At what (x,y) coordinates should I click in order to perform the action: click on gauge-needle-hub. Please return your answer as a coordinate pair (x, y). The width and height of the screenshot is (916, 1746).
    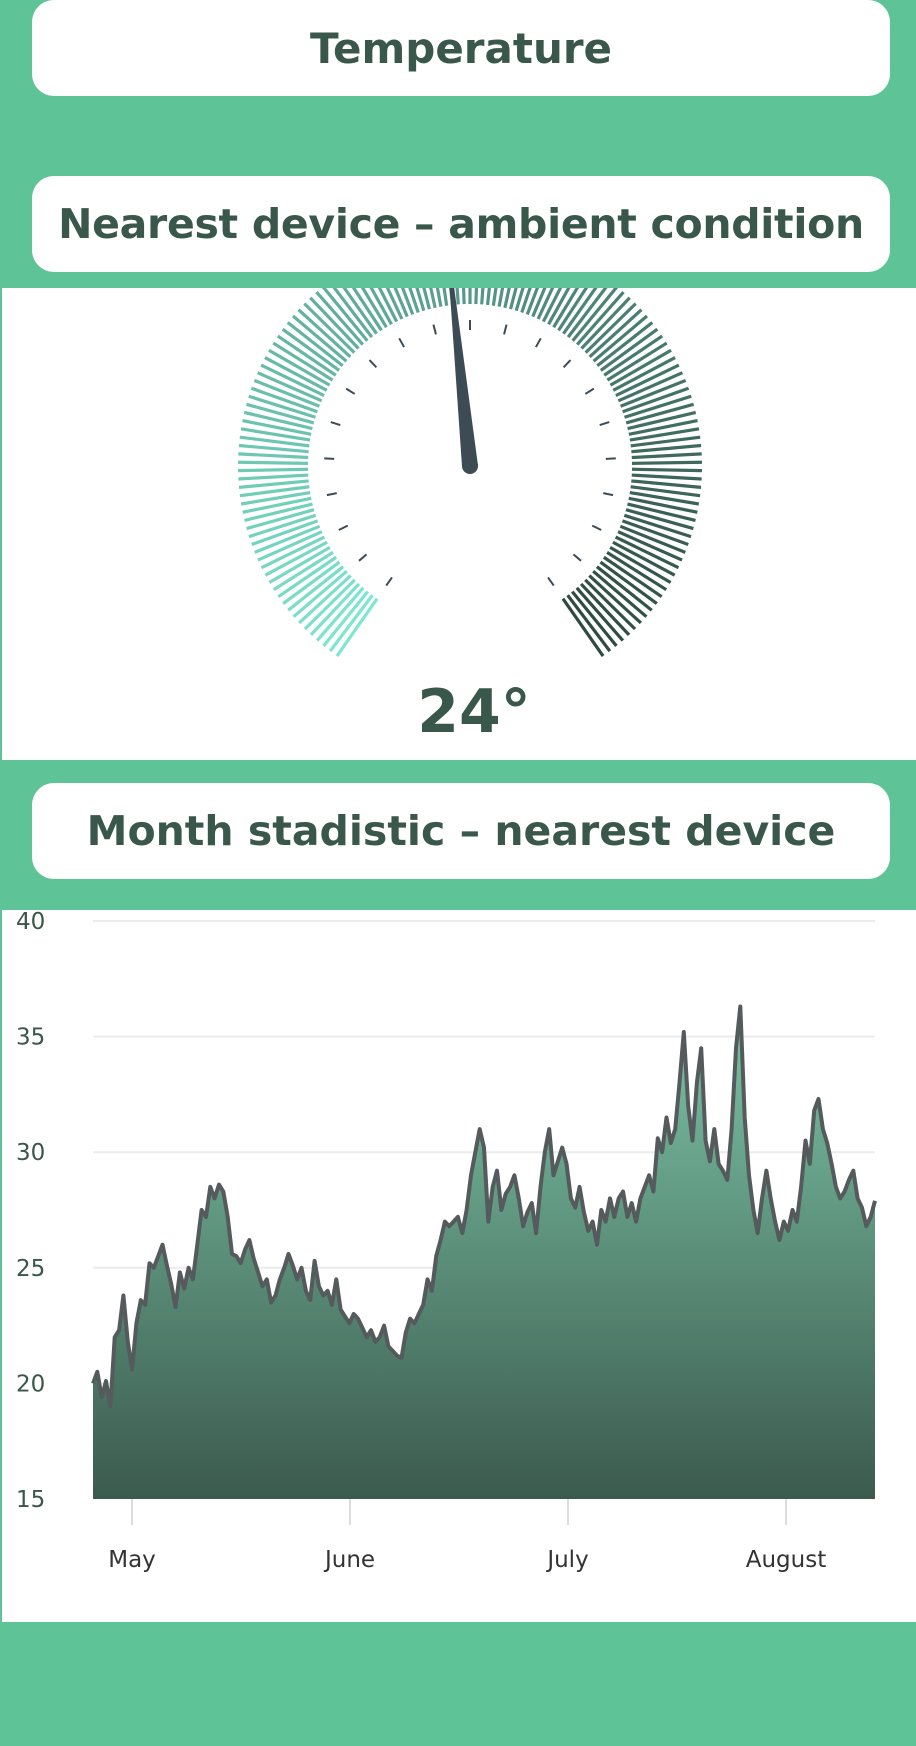
    Looking at the image, I should click on (470, 466).